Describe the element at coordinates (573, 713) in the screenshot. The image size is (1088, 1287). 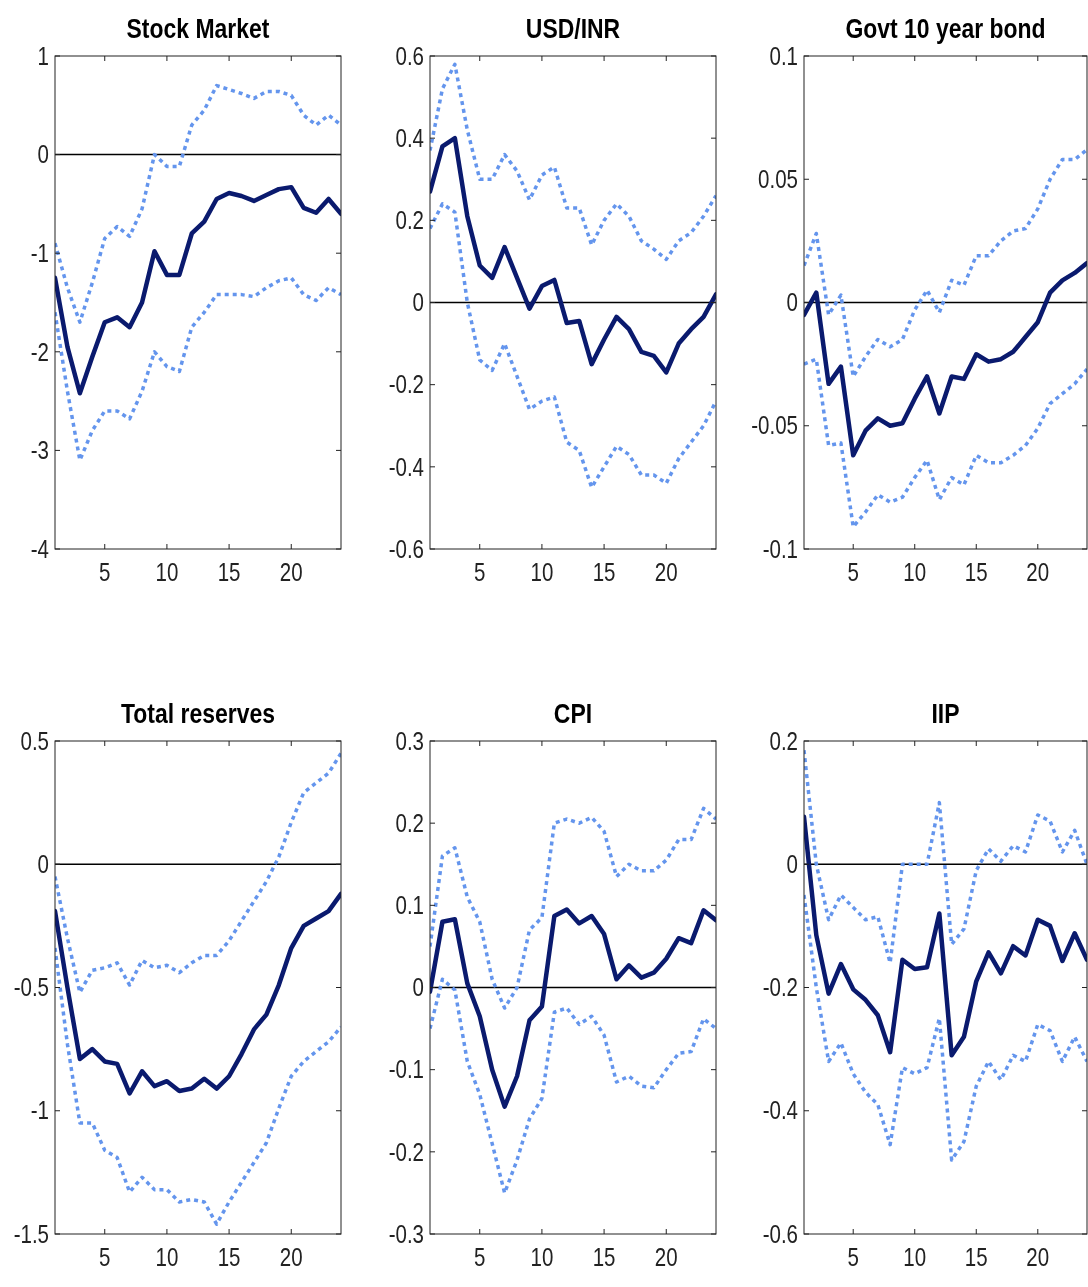
I see `chart-title: CPI` at that location.